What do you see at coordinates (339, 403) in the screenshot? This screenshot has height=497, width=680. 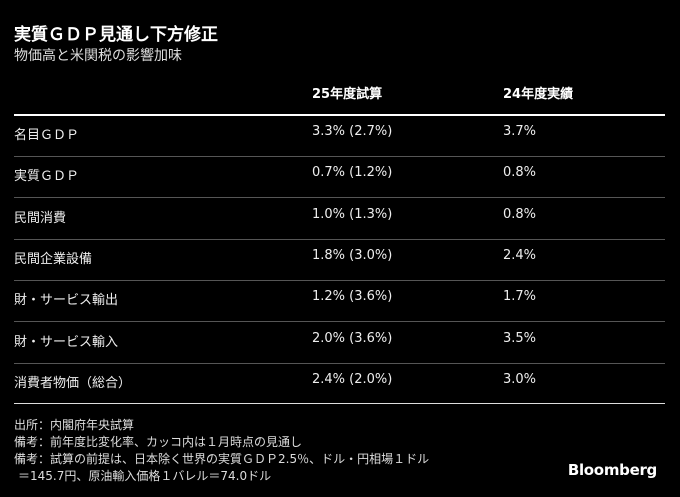 I see `footer-rule` at bounding box center [339, 403].